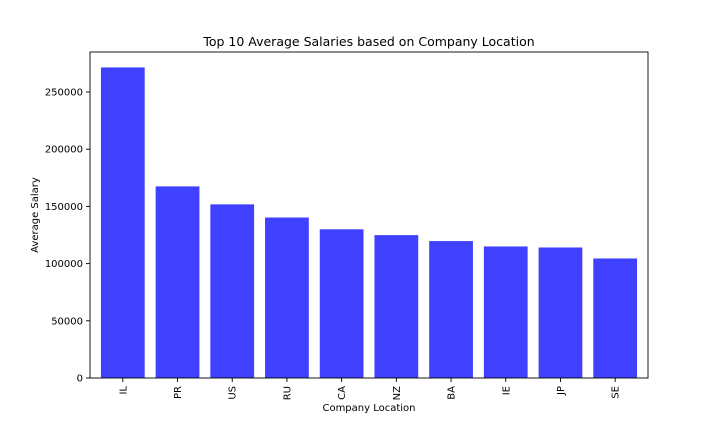 This screenshot has height=436, width=720. Describe the element at coordinates (342, 393) in the screenshot. I see `x-tick-label-ca: CA` at that location.